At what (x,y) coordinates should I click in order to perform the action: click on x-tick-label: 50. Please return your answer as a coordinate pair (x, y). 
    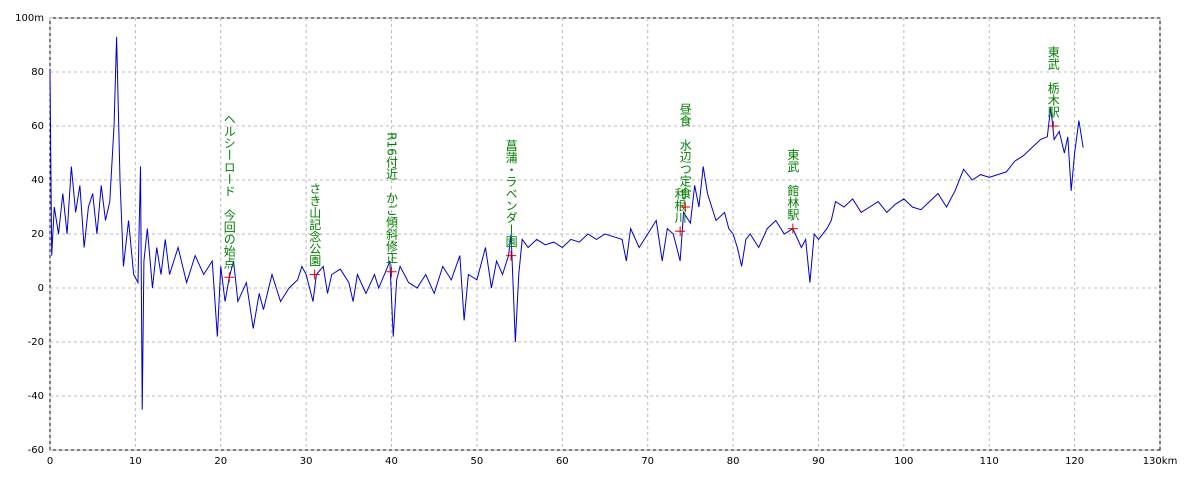
    Looking at the image, I should click on (477, 461).